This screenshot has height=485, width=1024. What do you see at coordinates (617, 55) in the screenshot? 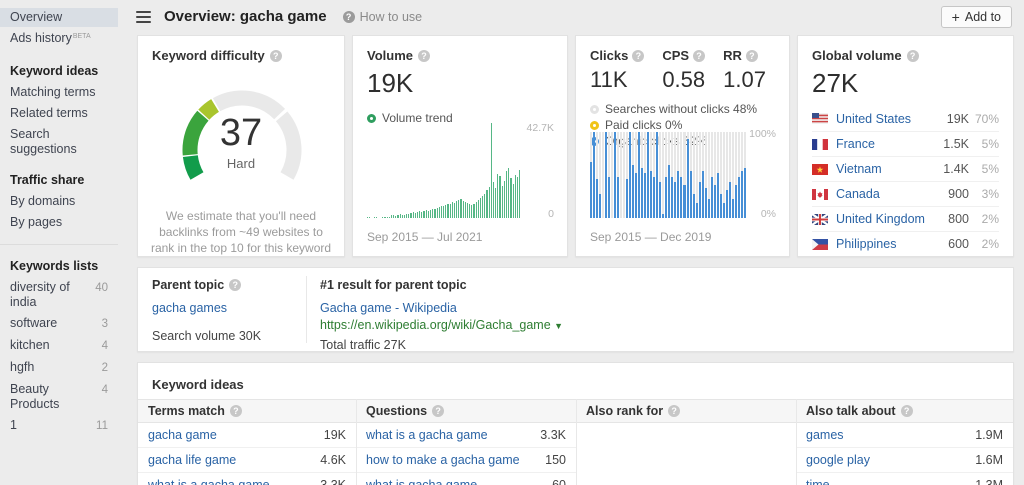
I see `metric-label: Clicks?` at bounding box center [617, 55].